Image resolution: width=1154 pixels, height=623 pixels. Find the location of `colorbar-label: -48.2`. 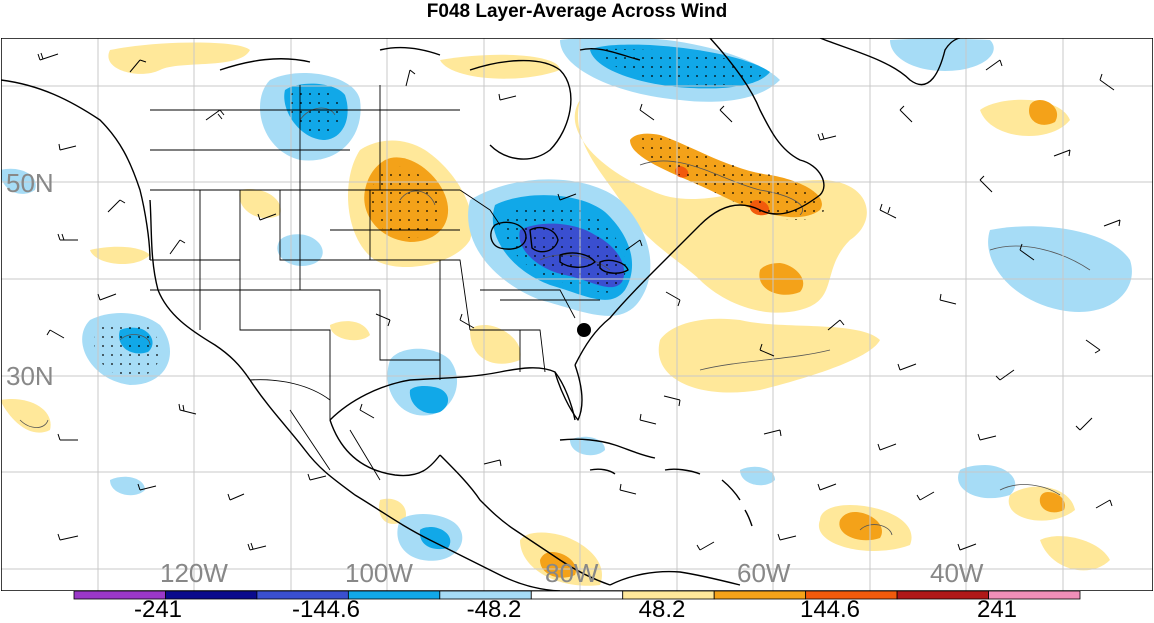

colorbar-label: -48.2 is located at coordinates (494, 609).